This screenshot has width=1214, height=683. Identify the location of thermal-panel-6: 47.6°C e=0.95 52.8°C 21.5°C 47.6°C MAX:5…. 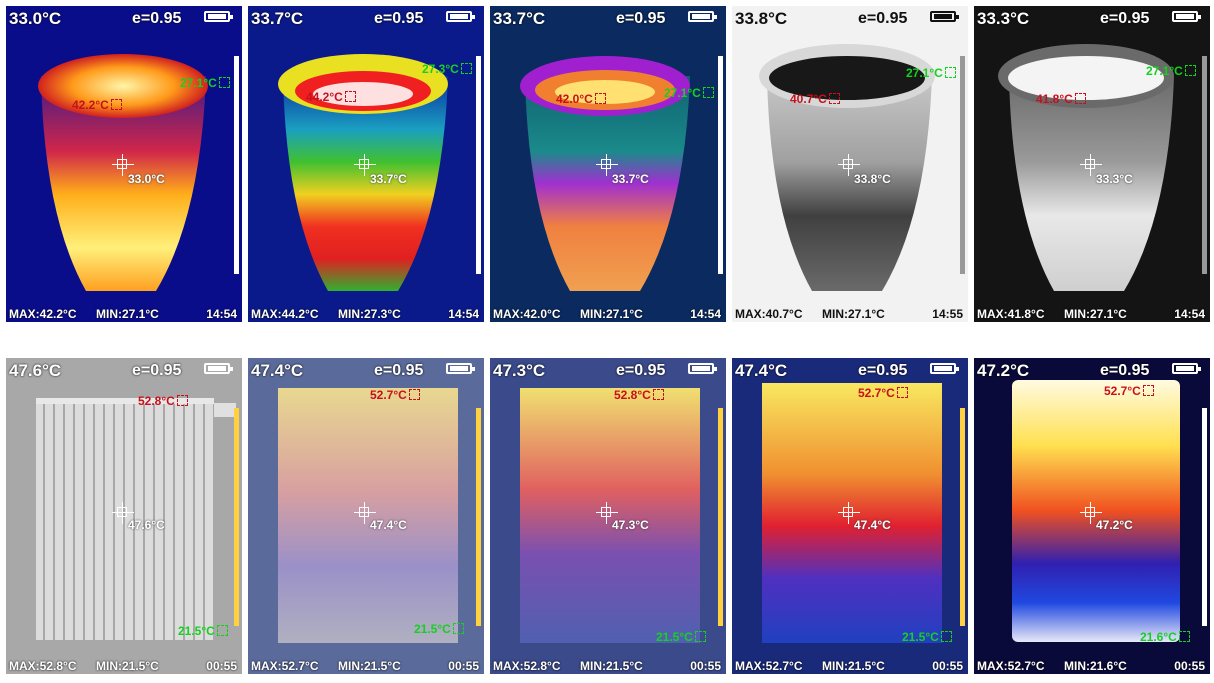
(124, 516).